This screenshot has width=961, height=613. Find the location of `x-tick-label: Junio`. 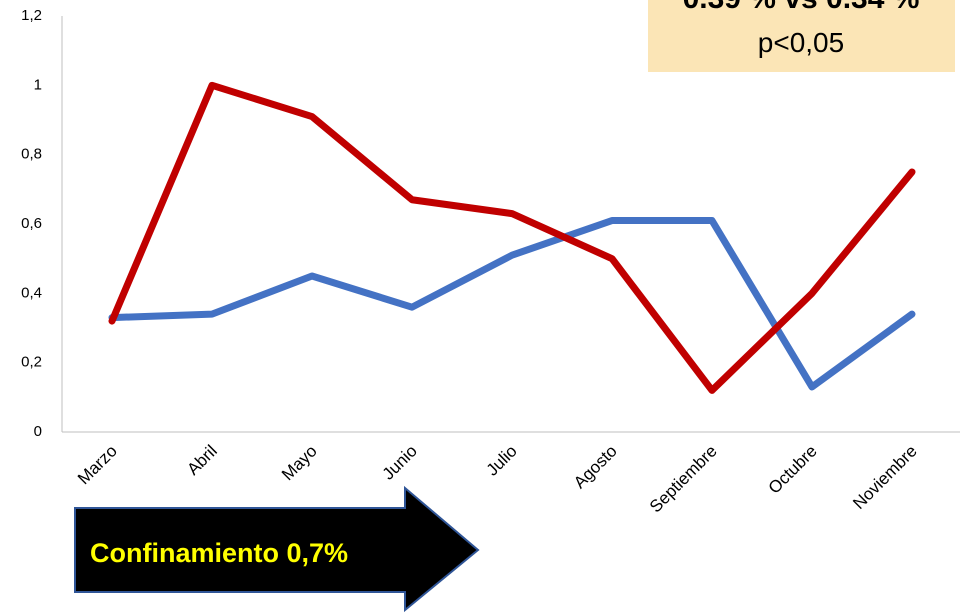

x-tick-label: Junio is located at coordinates (400, 462).